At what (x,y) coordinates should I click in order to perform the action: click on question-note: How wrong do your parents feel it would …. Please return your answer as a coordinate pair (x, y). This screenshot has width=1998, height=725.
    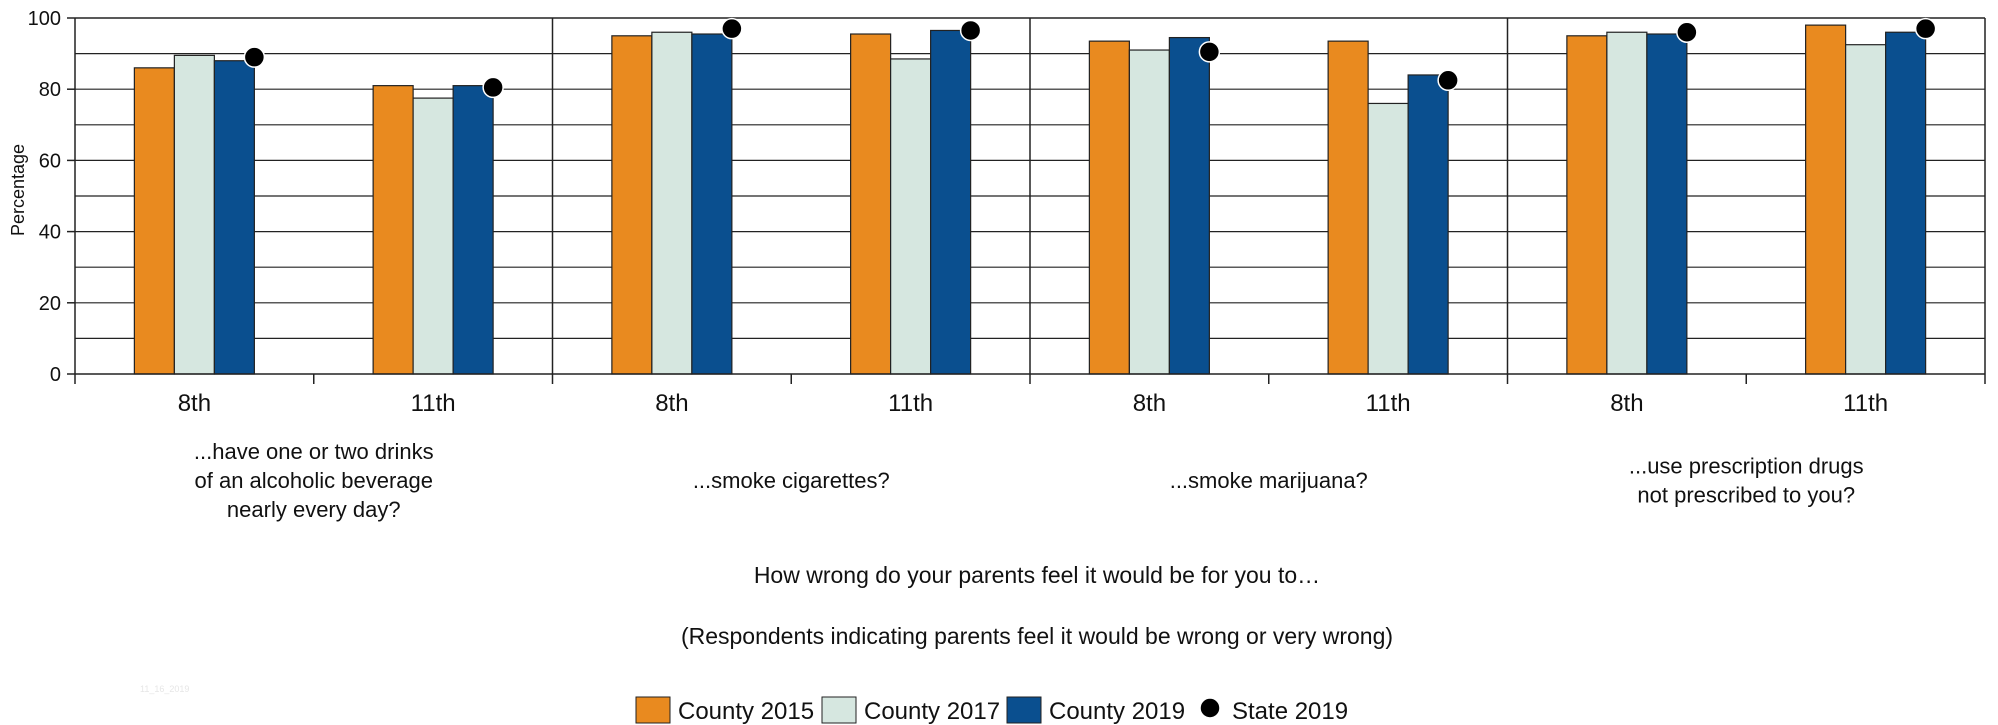
    Looking at the image, I should click on (1037, 575).